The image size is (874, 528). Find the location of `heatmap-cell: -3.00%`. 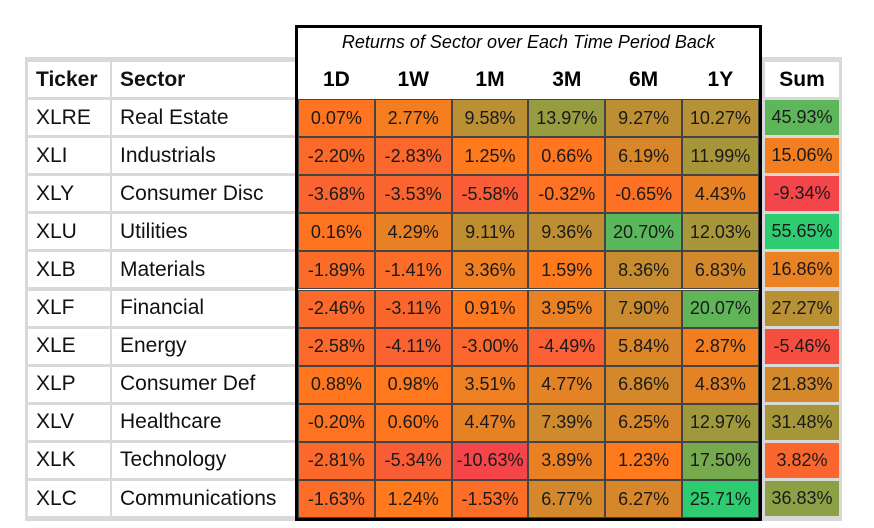

heatmap-cell: -3.00% is located at coordinates (490, 346).